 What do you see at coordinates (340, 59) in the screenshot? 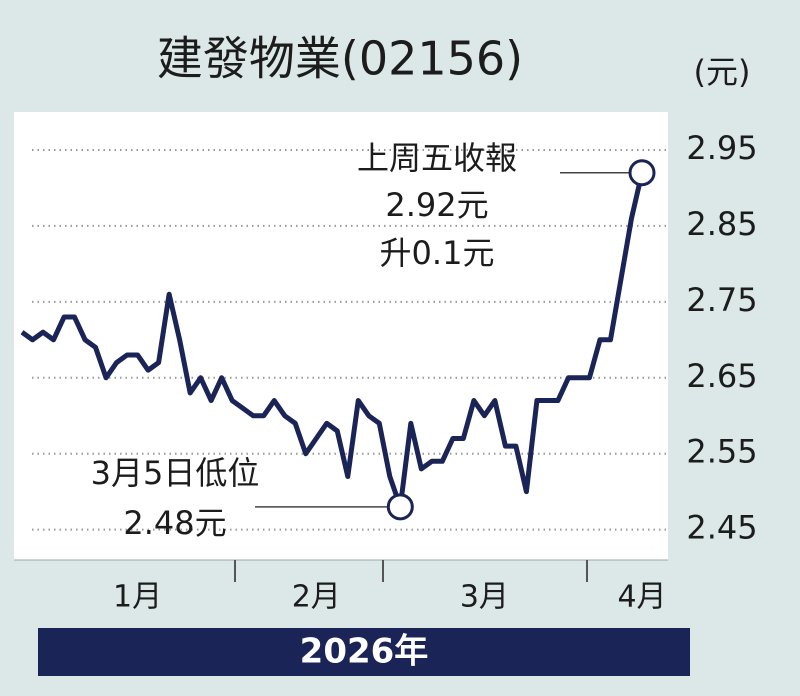
I see `chart-title: 建發物業(02156)` at bounding box center [340, 59].